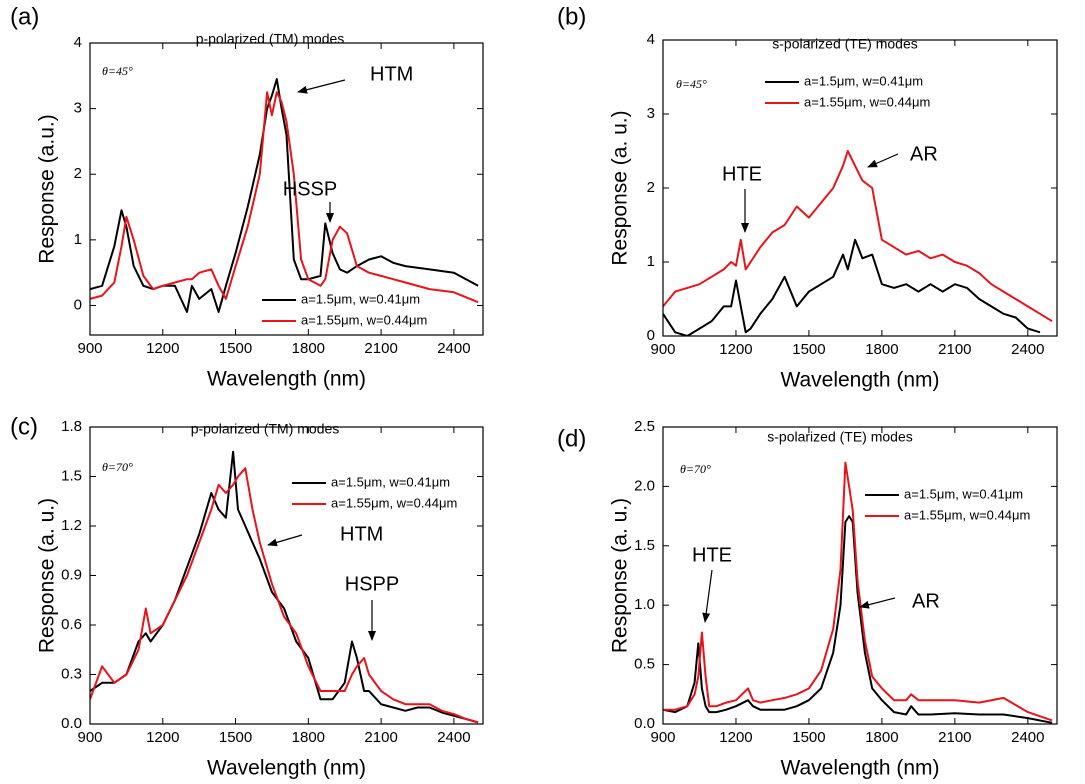 The image size is (1085, 784). I want to click on y-tick-label: 0.6, so click(71, 624).